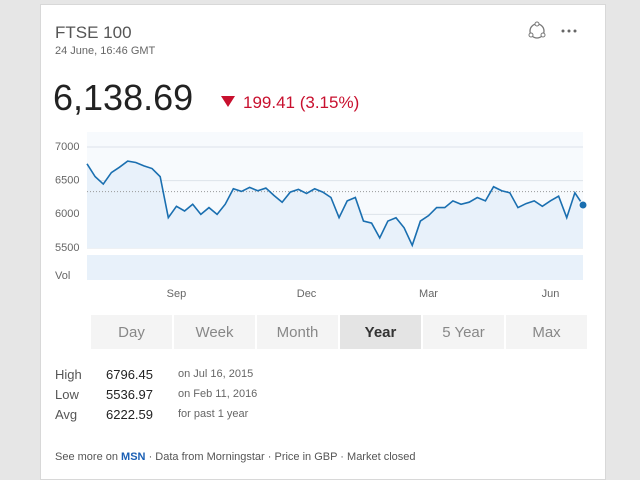 The height and width of the screenshot is (480, 640). What do you see at coordinates (546, 332) in the screenshot?
I see `range-tab: Max` at bounding box center [546, 332].